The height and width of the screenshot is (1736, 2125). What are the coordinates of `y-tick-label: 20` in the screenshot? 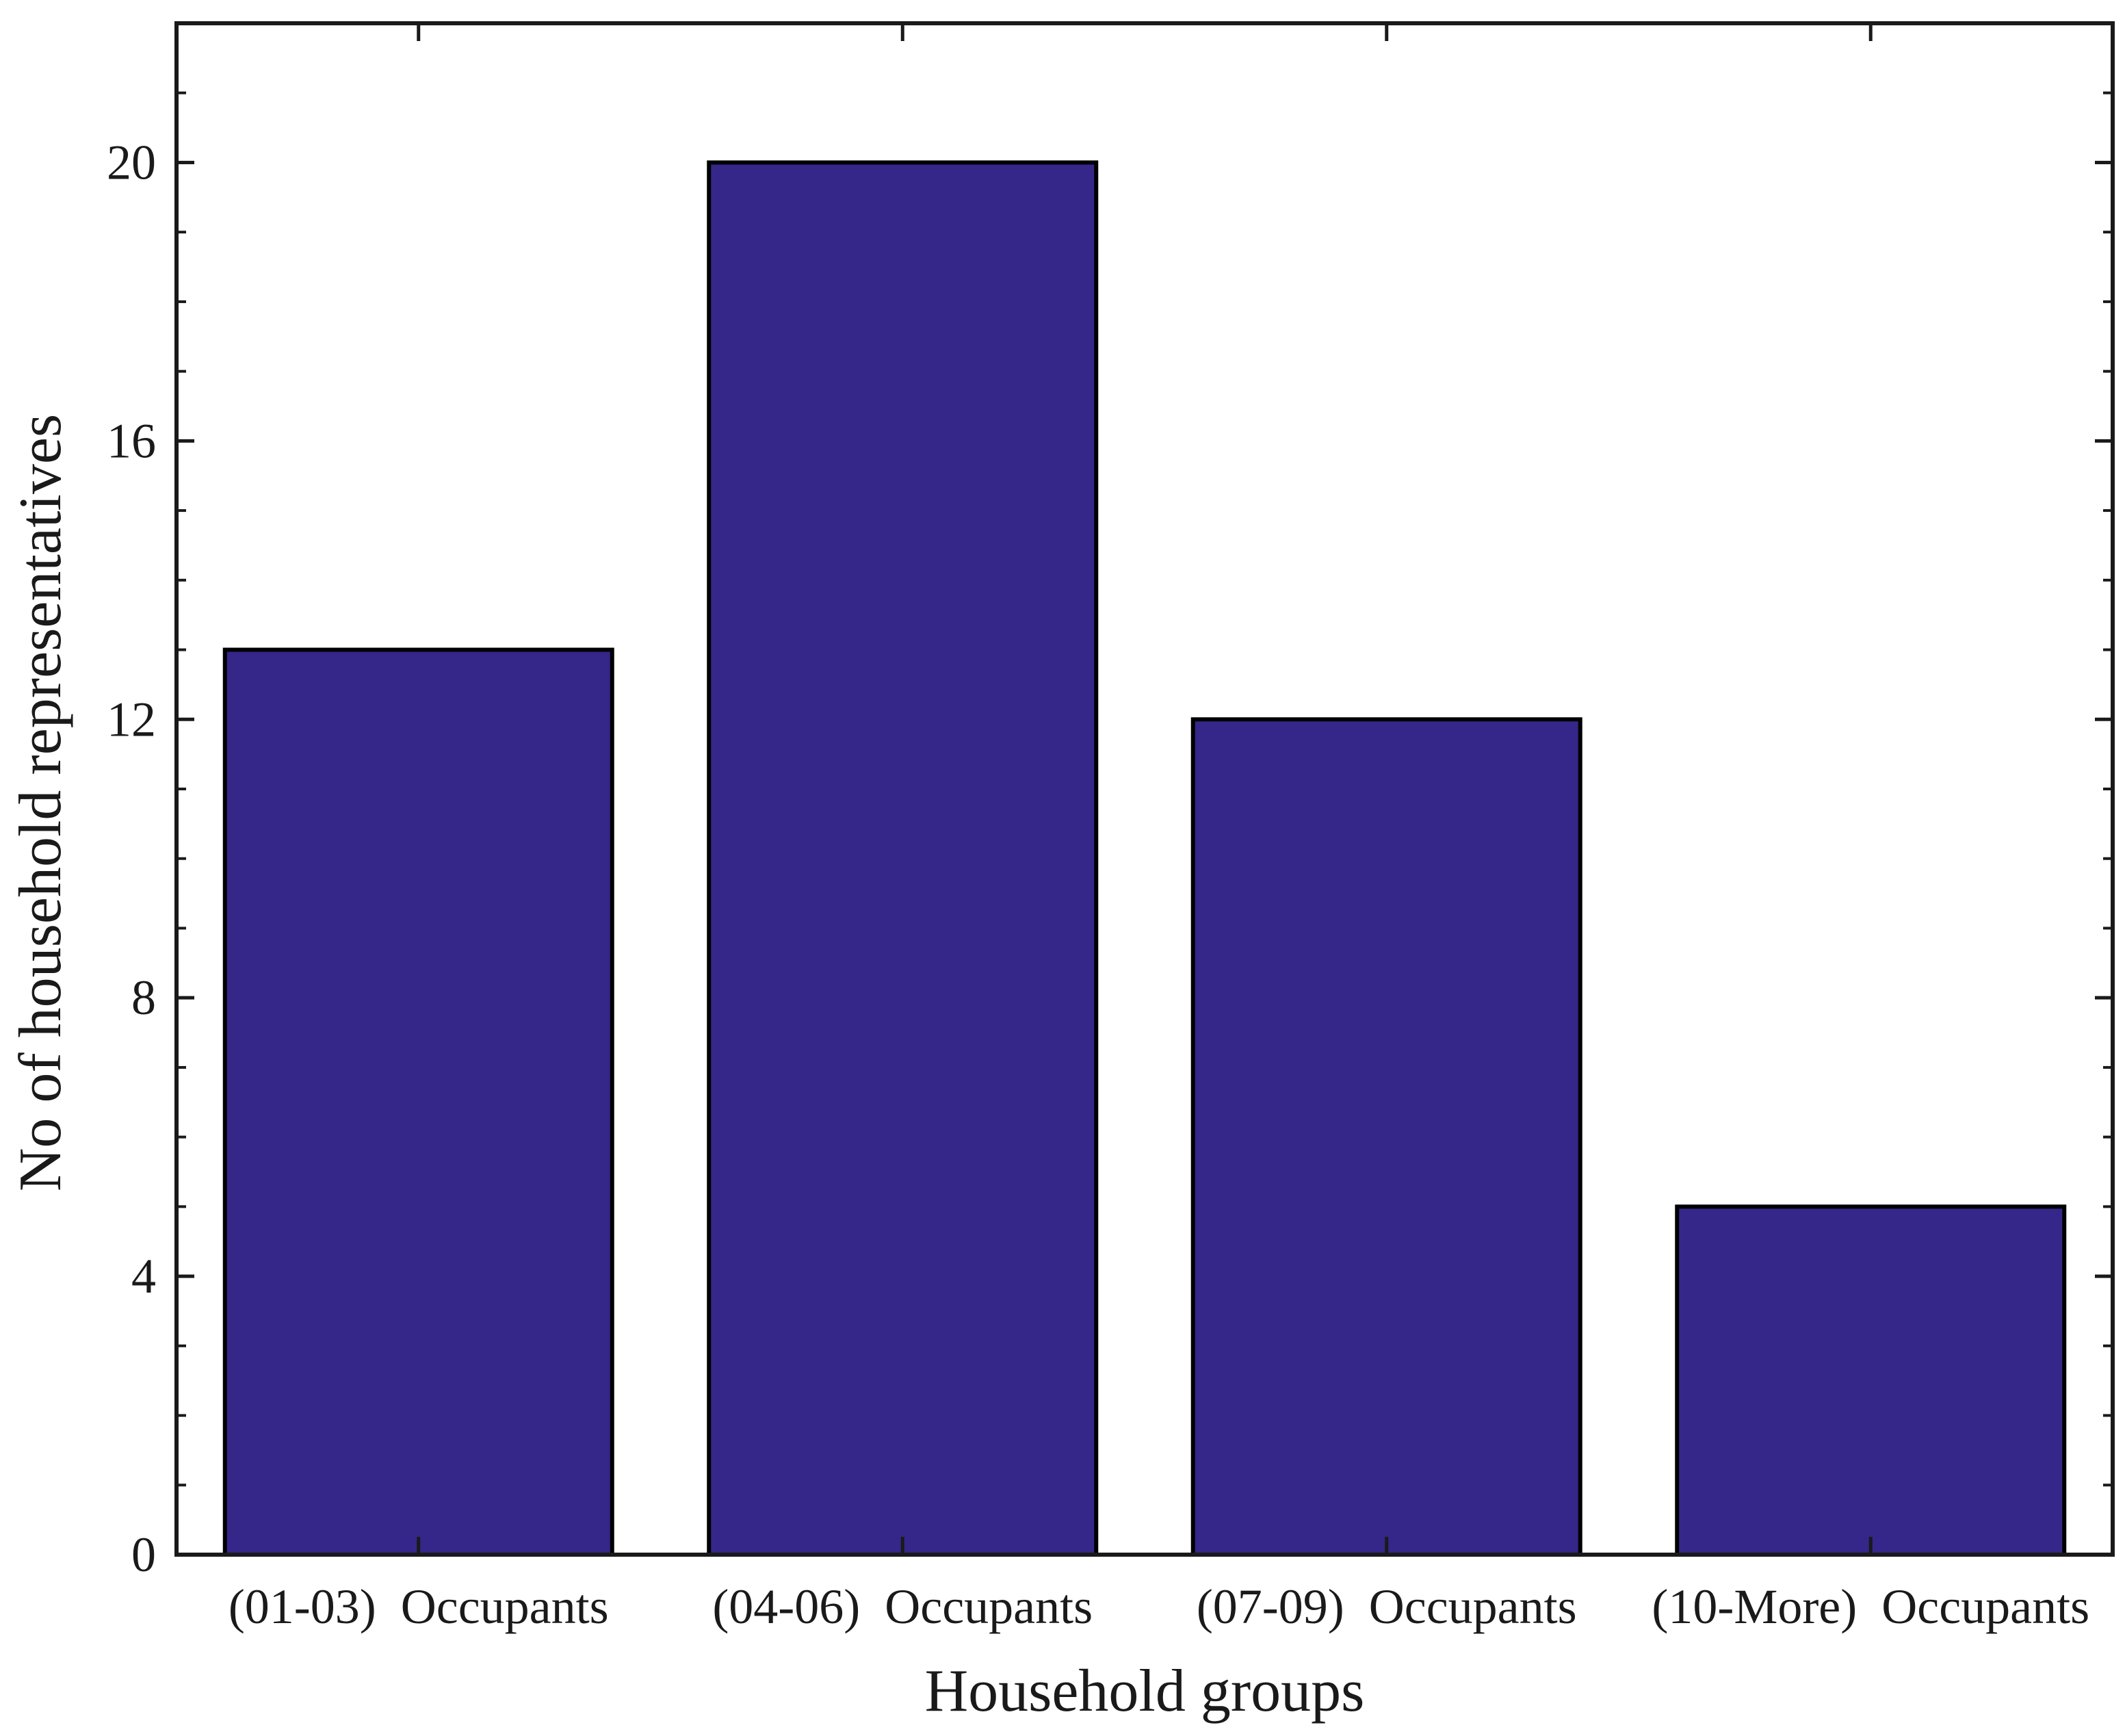 It's located at (131, 162).